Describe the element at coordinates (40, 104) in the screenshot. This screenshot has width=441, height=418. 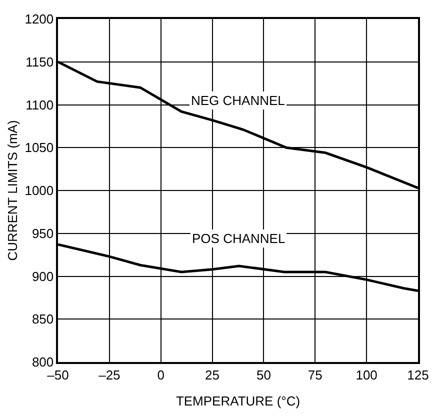
I see `y-tick-label: 1100` at that location.